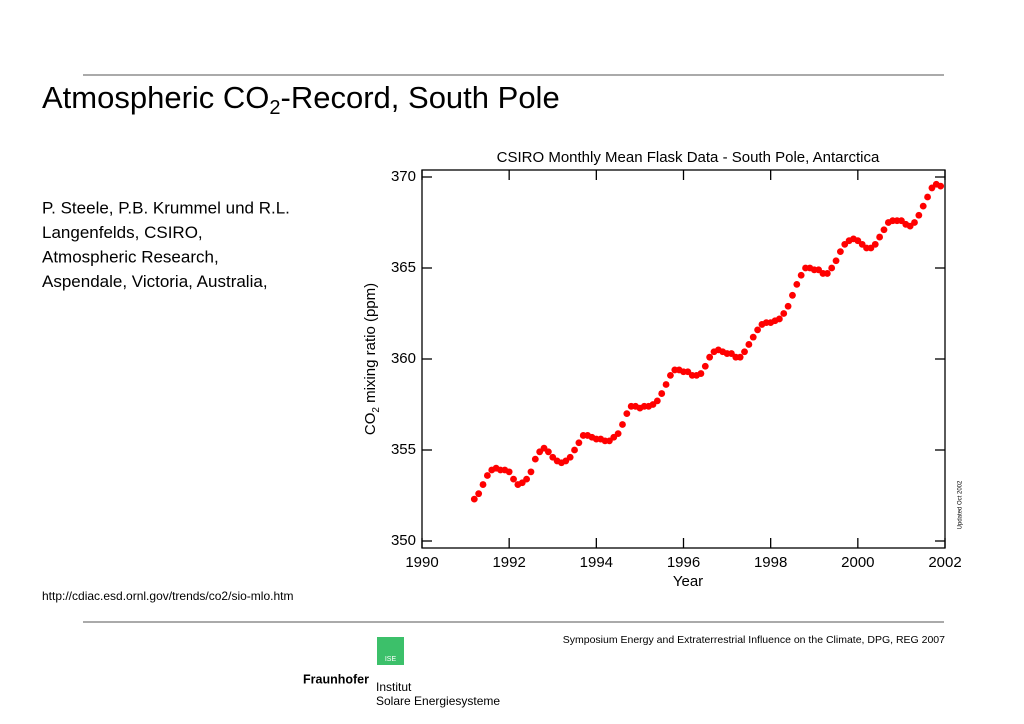  Describe the element at coordinates (370, 424) in the screenshot. I see `y-label-main: CO` at that location.